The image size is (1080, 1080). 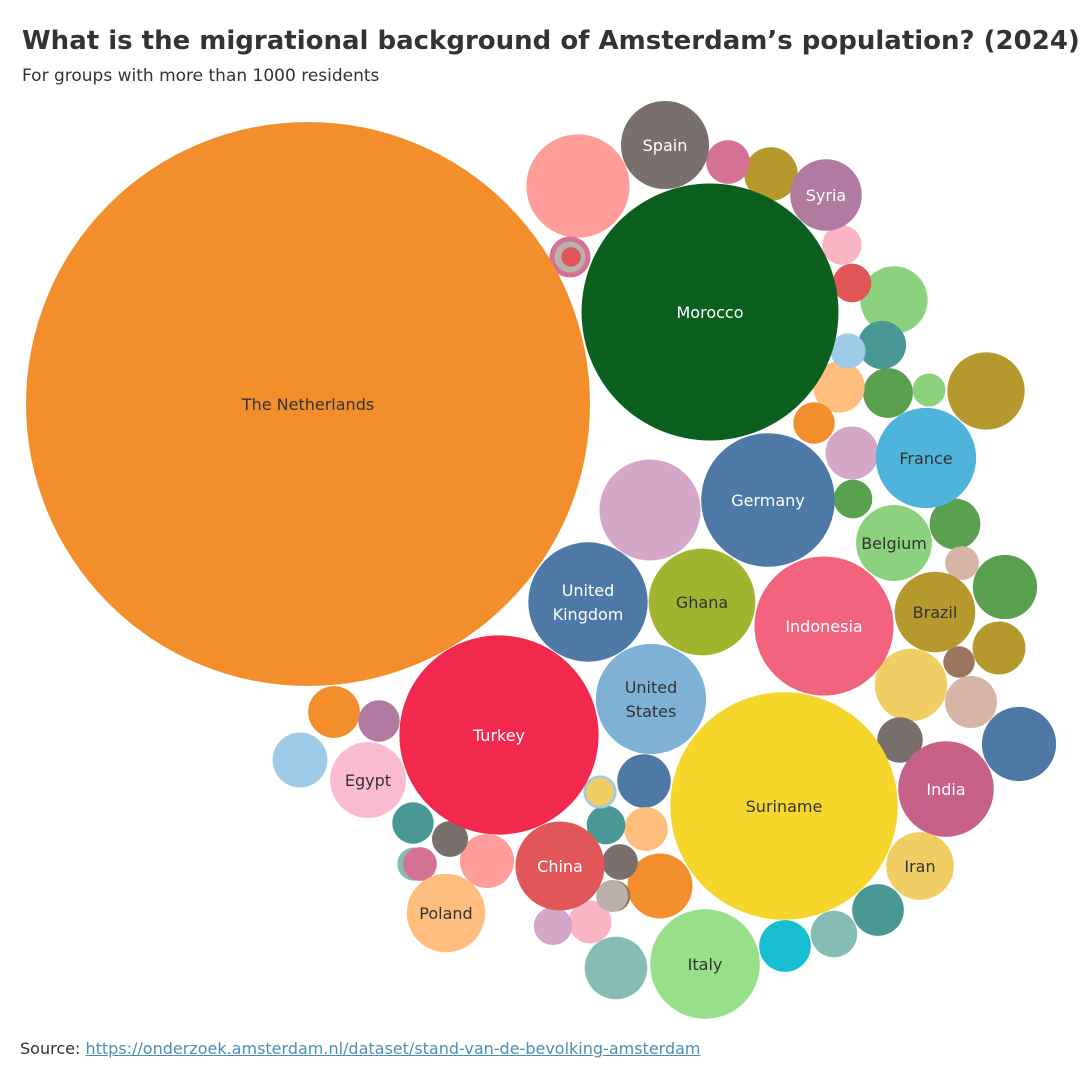 I want to click on bubble-turkey, so click(x=499, y=735).